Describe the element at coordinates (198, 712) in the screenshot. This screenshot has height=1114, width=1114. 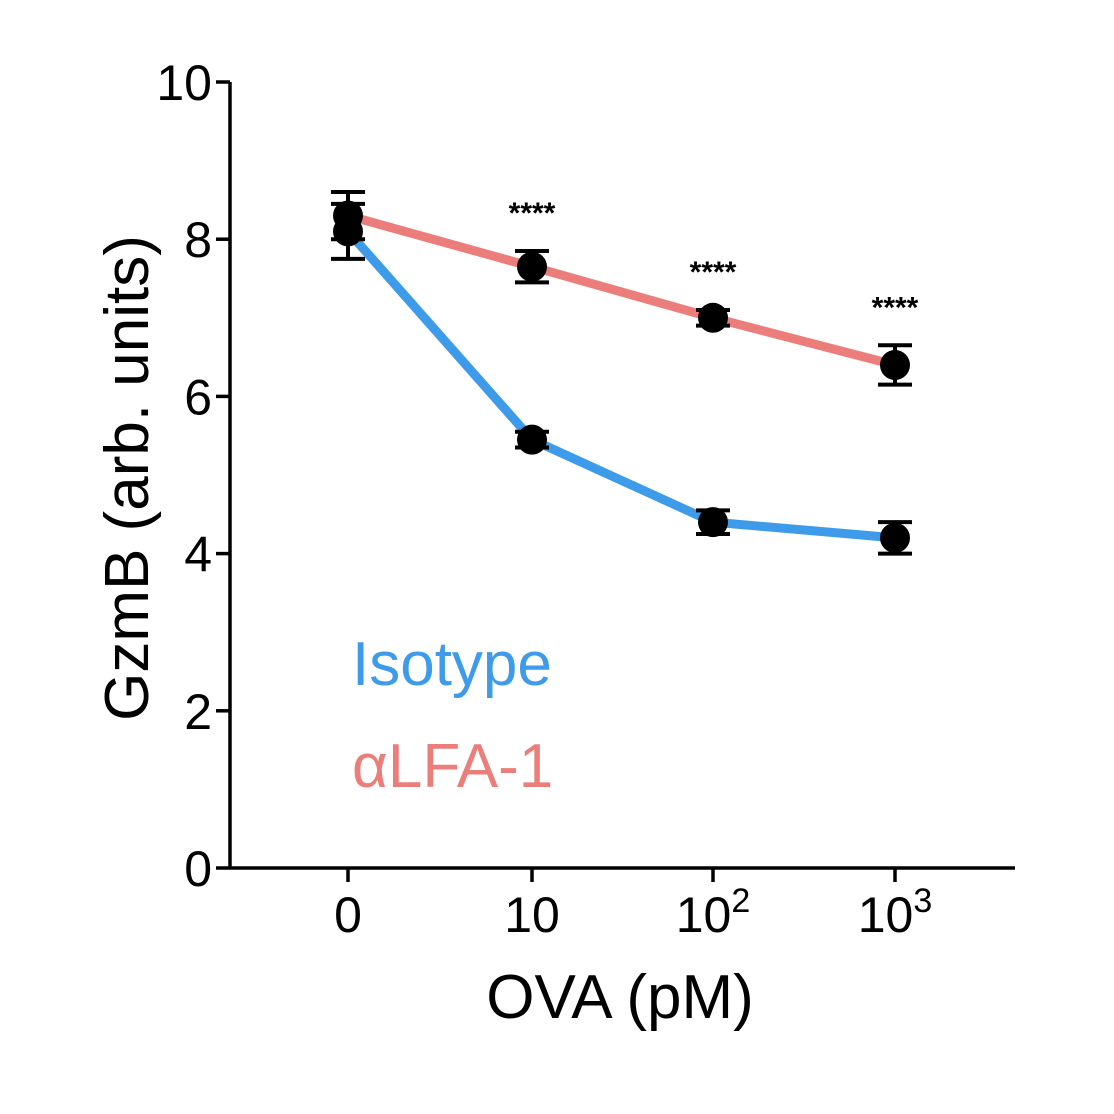
I see `y-tick-label: 2` at that location.